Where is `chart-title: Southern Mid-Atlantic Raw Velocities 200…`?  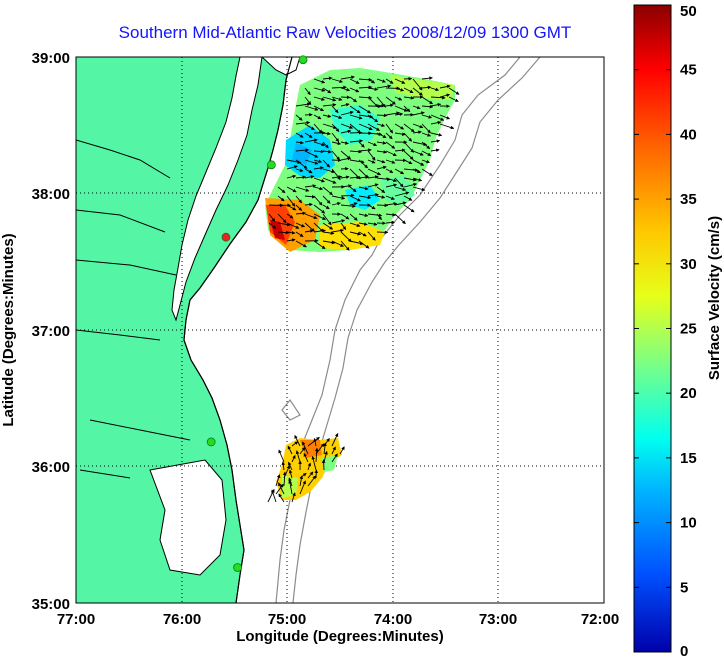
chart-title: Southern Mid-Atlantic Raw Velocities 200… is located at coordinates (345, 32).